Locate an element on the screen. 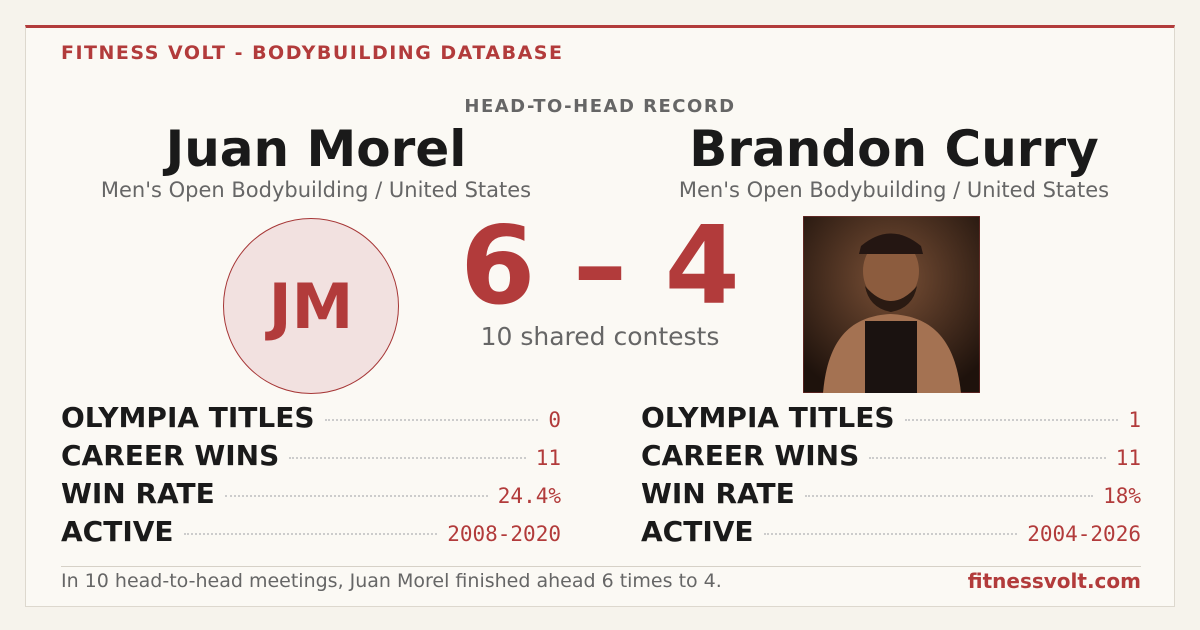  athlete-name: Juan Morel is located at coordinates (316, 149).